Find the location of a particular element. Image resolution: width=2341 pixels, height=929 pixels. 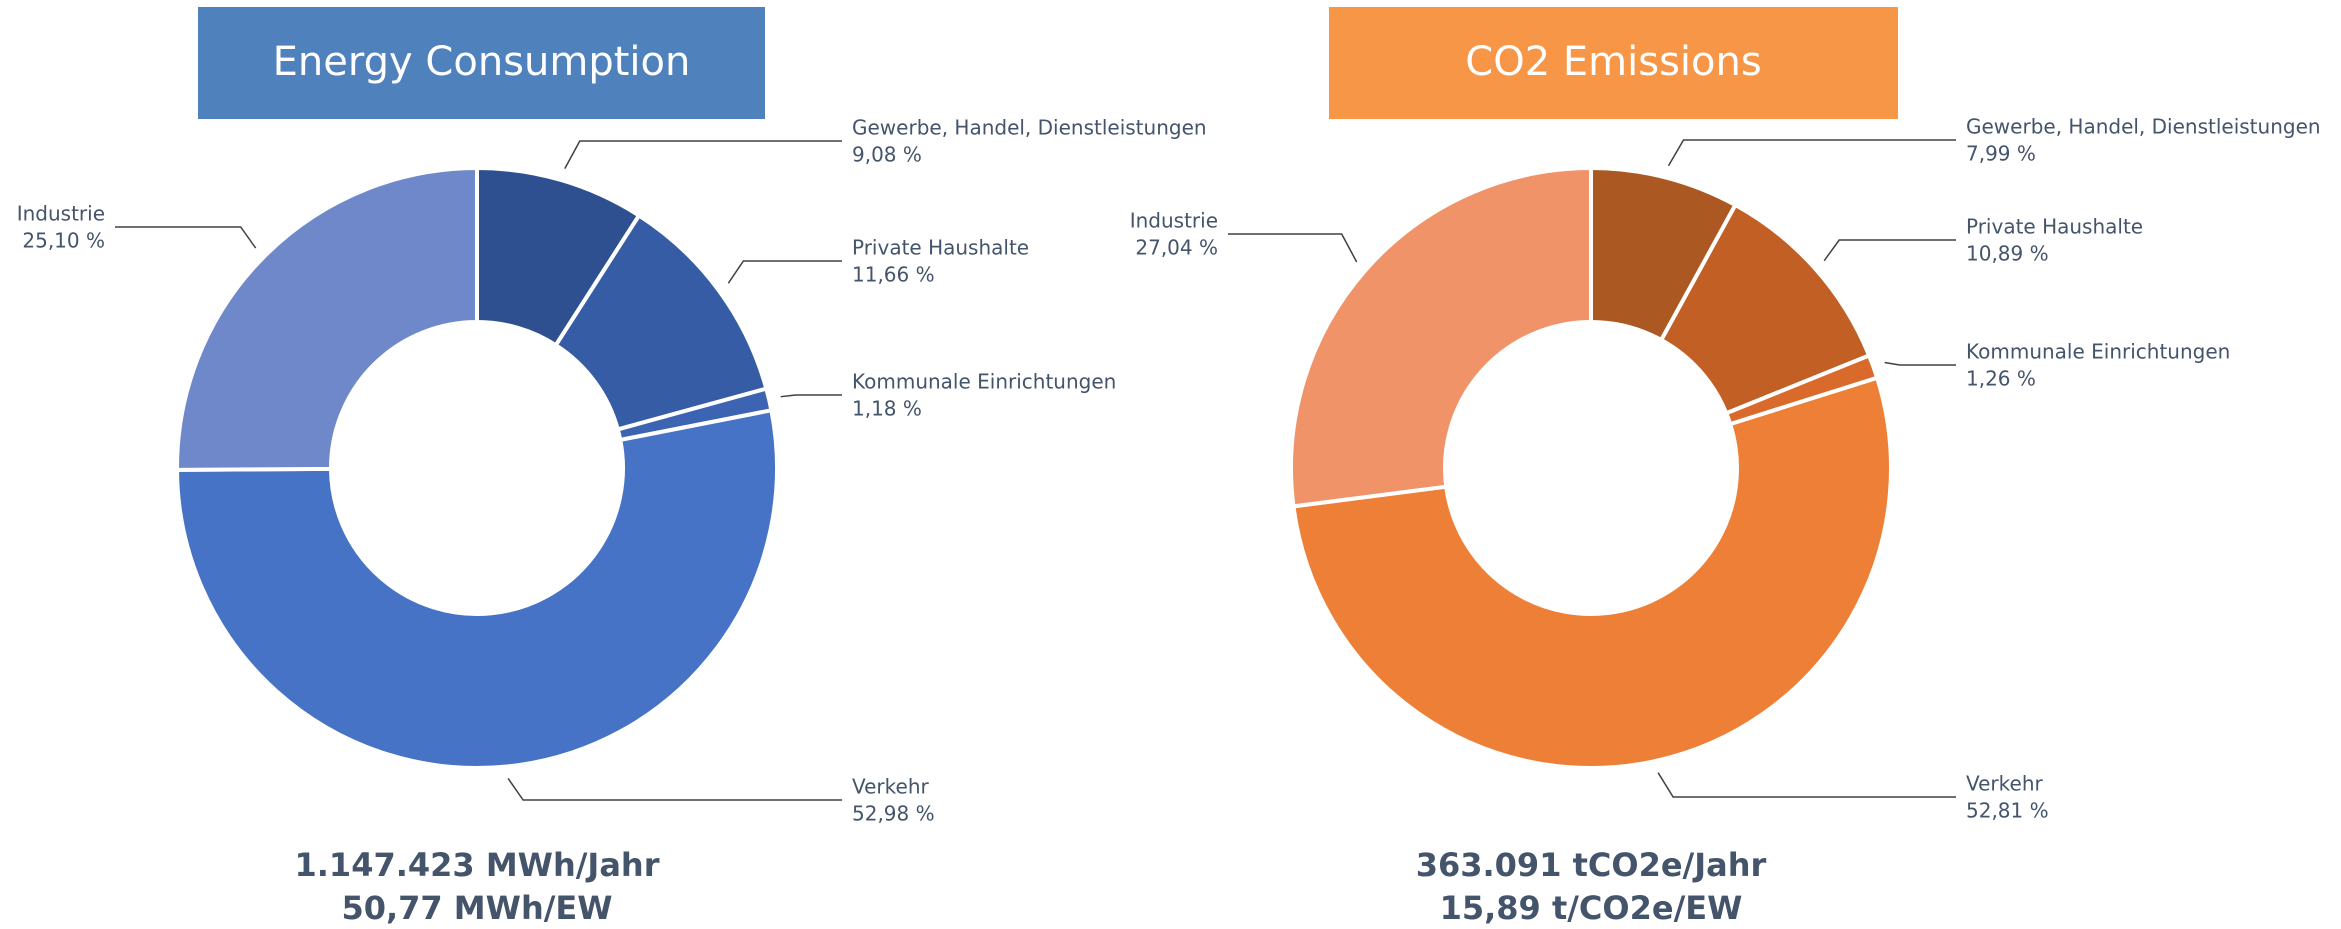

slice-value: 52,98 % is located at coordinates (893, 814).